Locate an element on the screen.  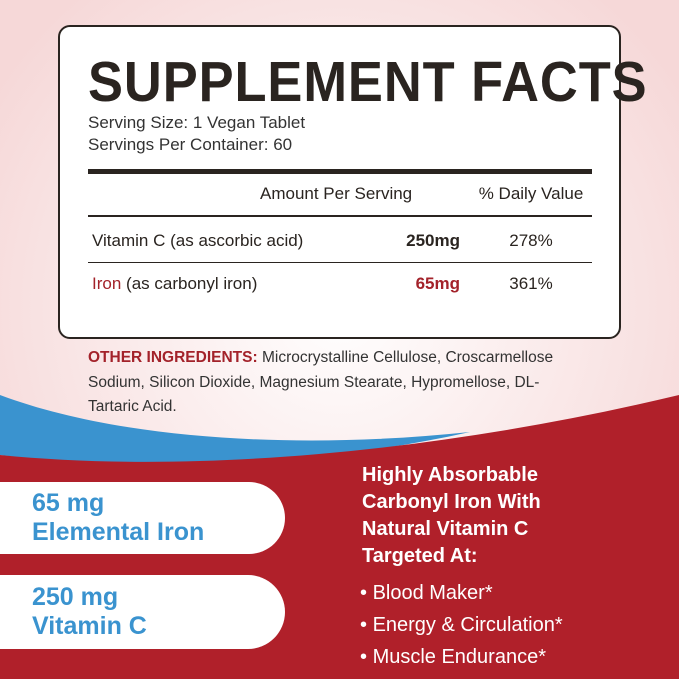
panel-title: SUPPLEMENT FACTS is located at coordinates (368, 82).